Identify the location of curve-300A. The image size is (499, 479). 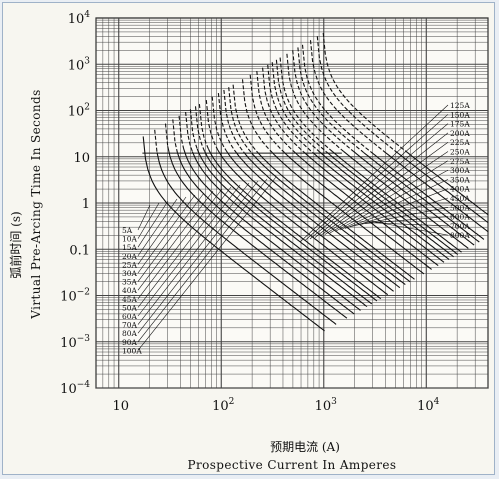
(396, 201).